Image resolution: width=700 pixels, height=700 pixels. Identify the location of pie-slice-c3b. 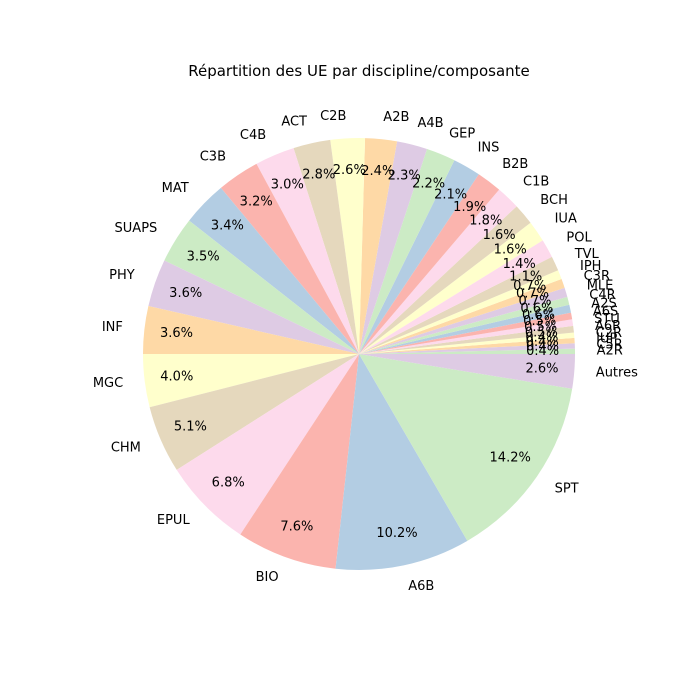
(289, 258).